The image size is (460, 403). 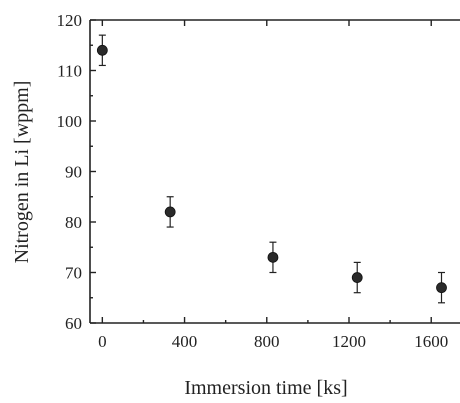 I want to click on x-tick-label: 0, so click(x=102, y=341).